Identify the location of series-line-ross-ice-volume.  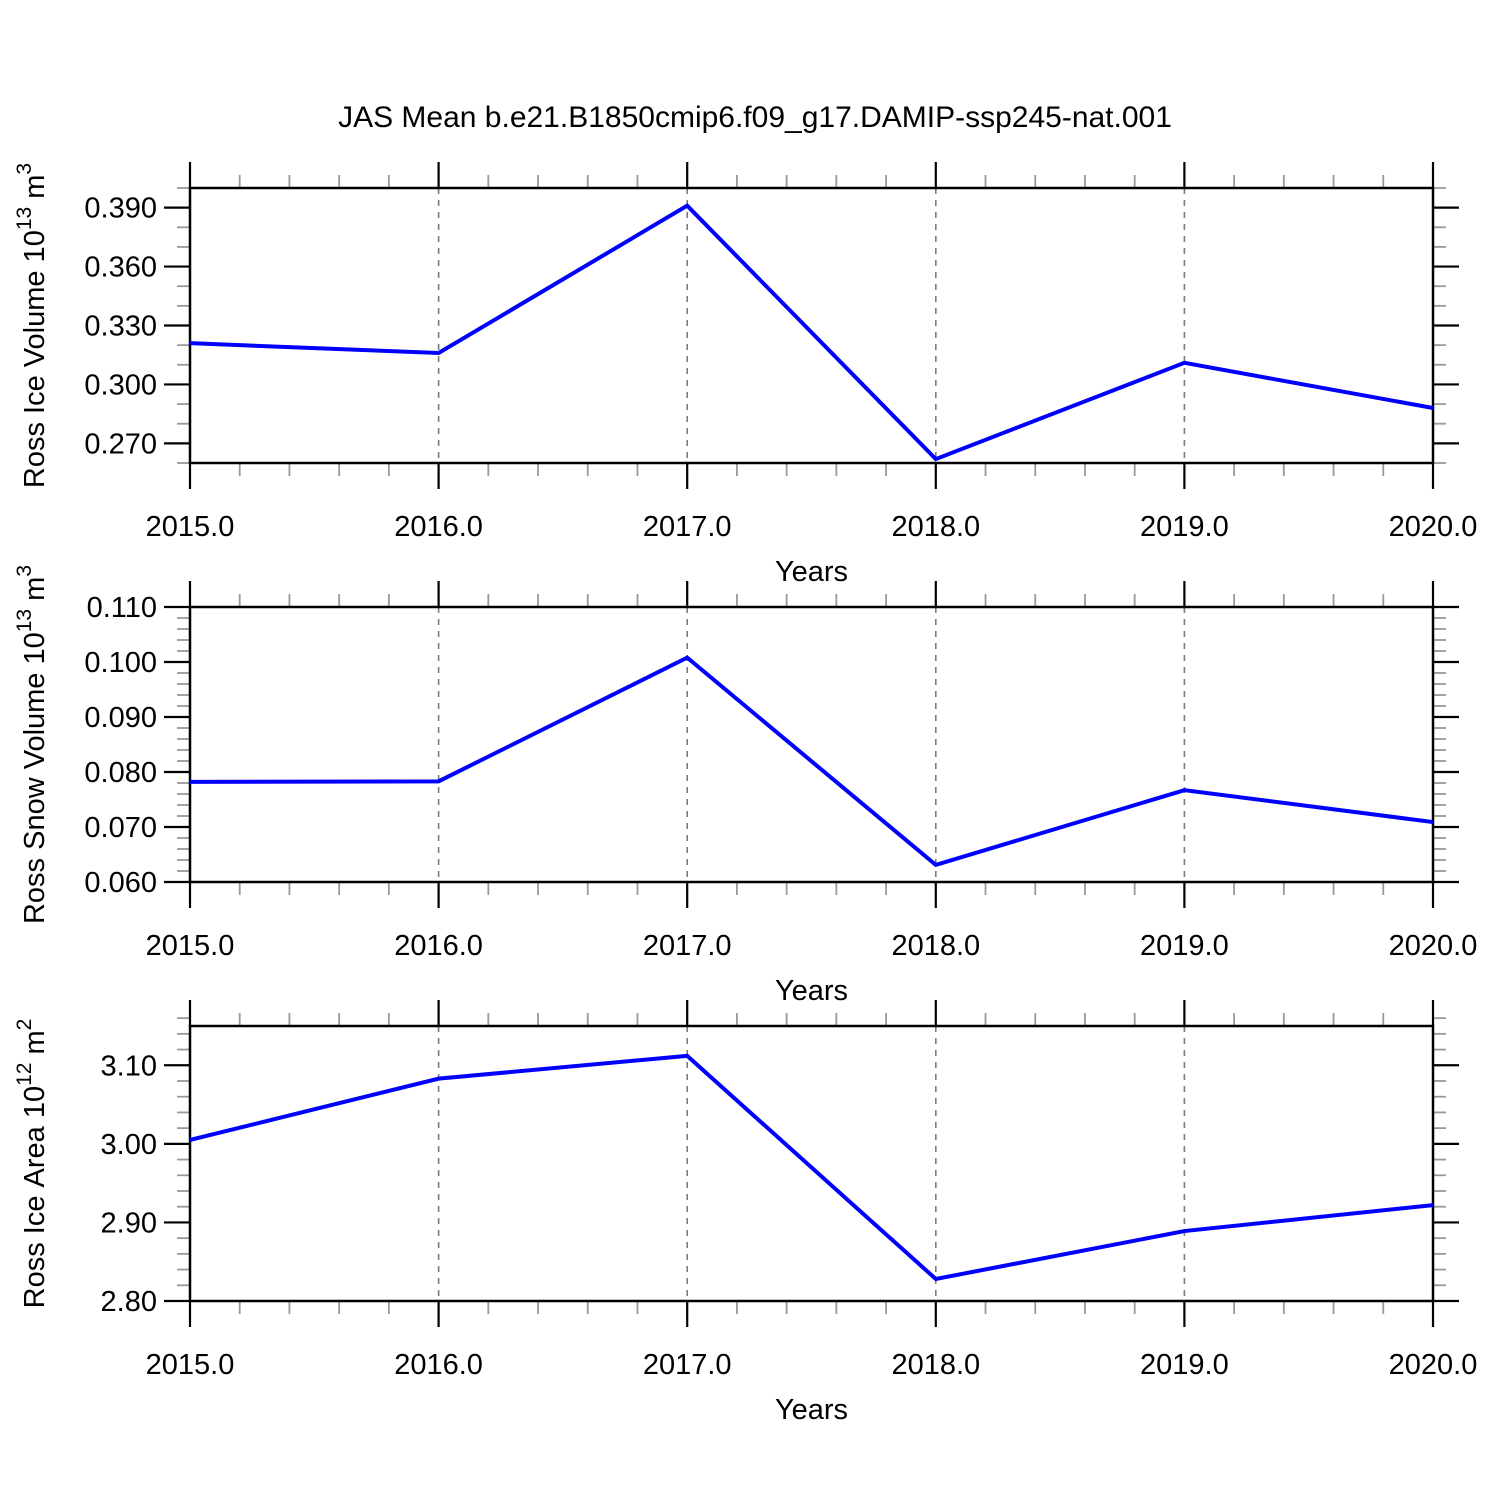
(811, 332).